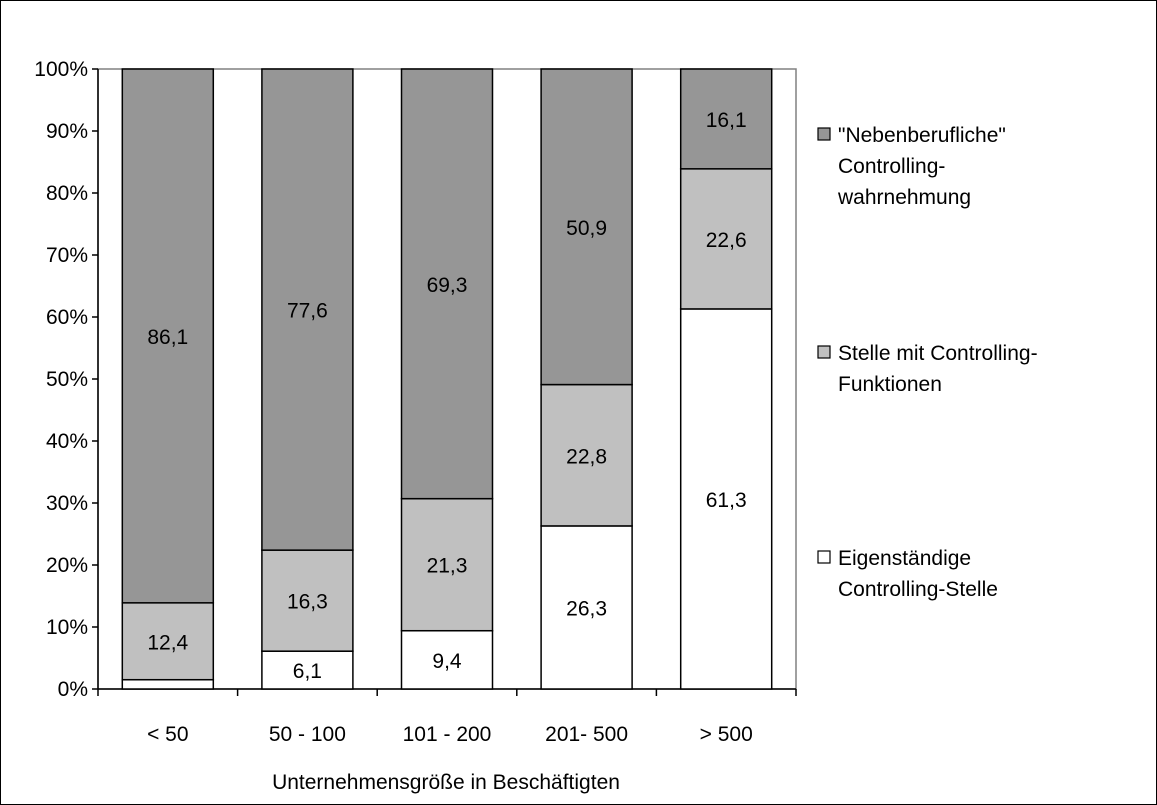  I want to click on x-axis-title: Unternehmensgröße in Beschäftigten, so click(446, 782).